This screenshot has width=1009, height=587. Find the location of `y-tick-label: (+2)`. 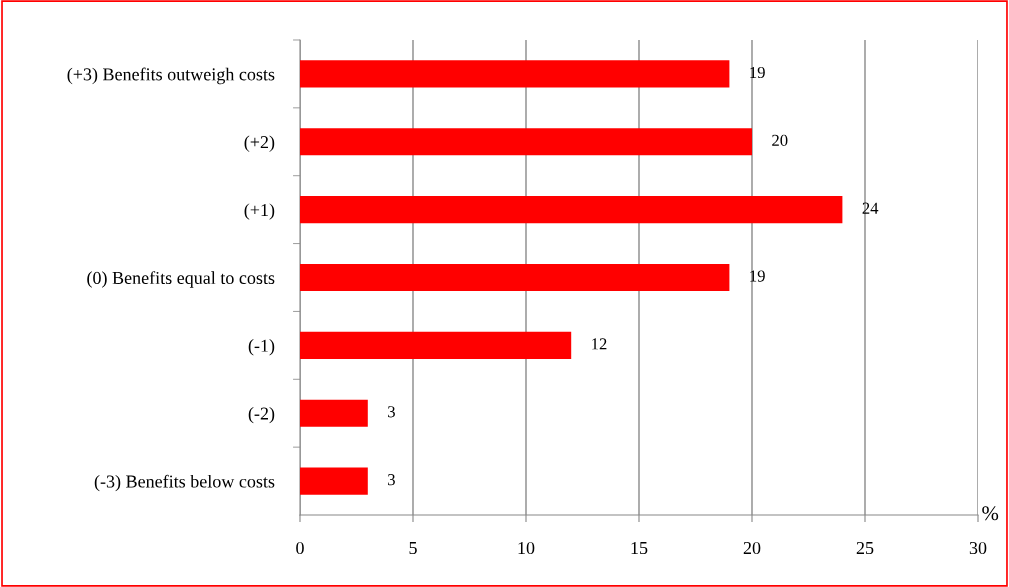

y-tick-label: (+2) is located at coordinates (259, 143).